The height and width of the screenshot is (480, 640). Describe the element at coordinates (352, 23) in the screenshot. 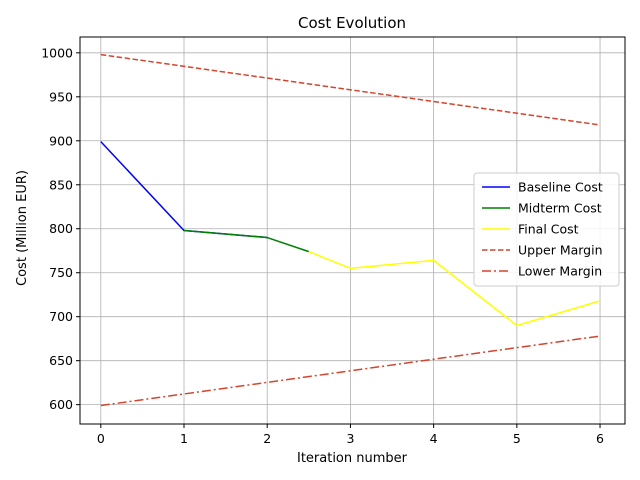

I see `chart-title: Cost Evolution` at that location.